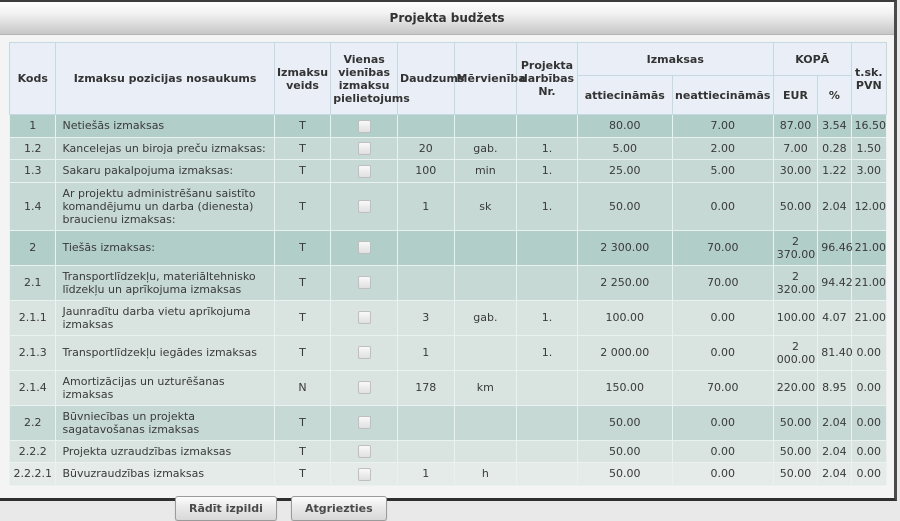 The image size is (900, 521). I want to click on cell-vat: 3.00, so click(869, 171).